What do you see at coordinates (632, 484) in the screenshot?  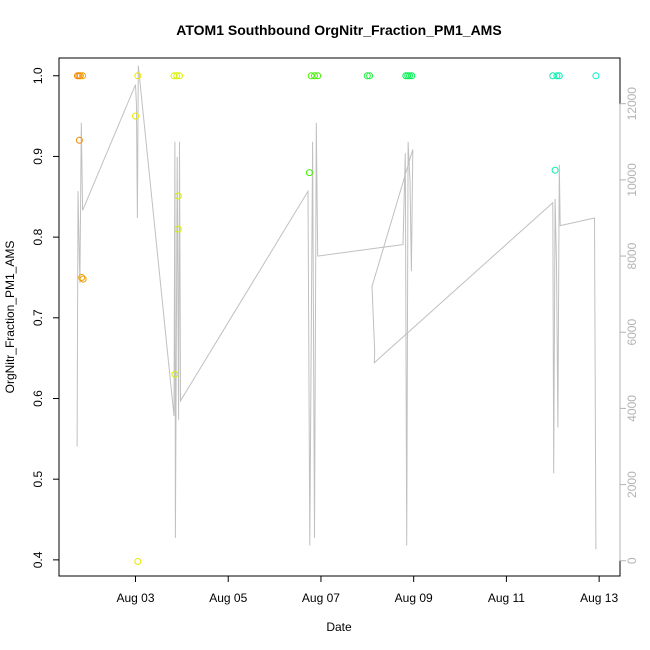 I see `y2-tick-label: 2000` at bounding box center [632, 484].